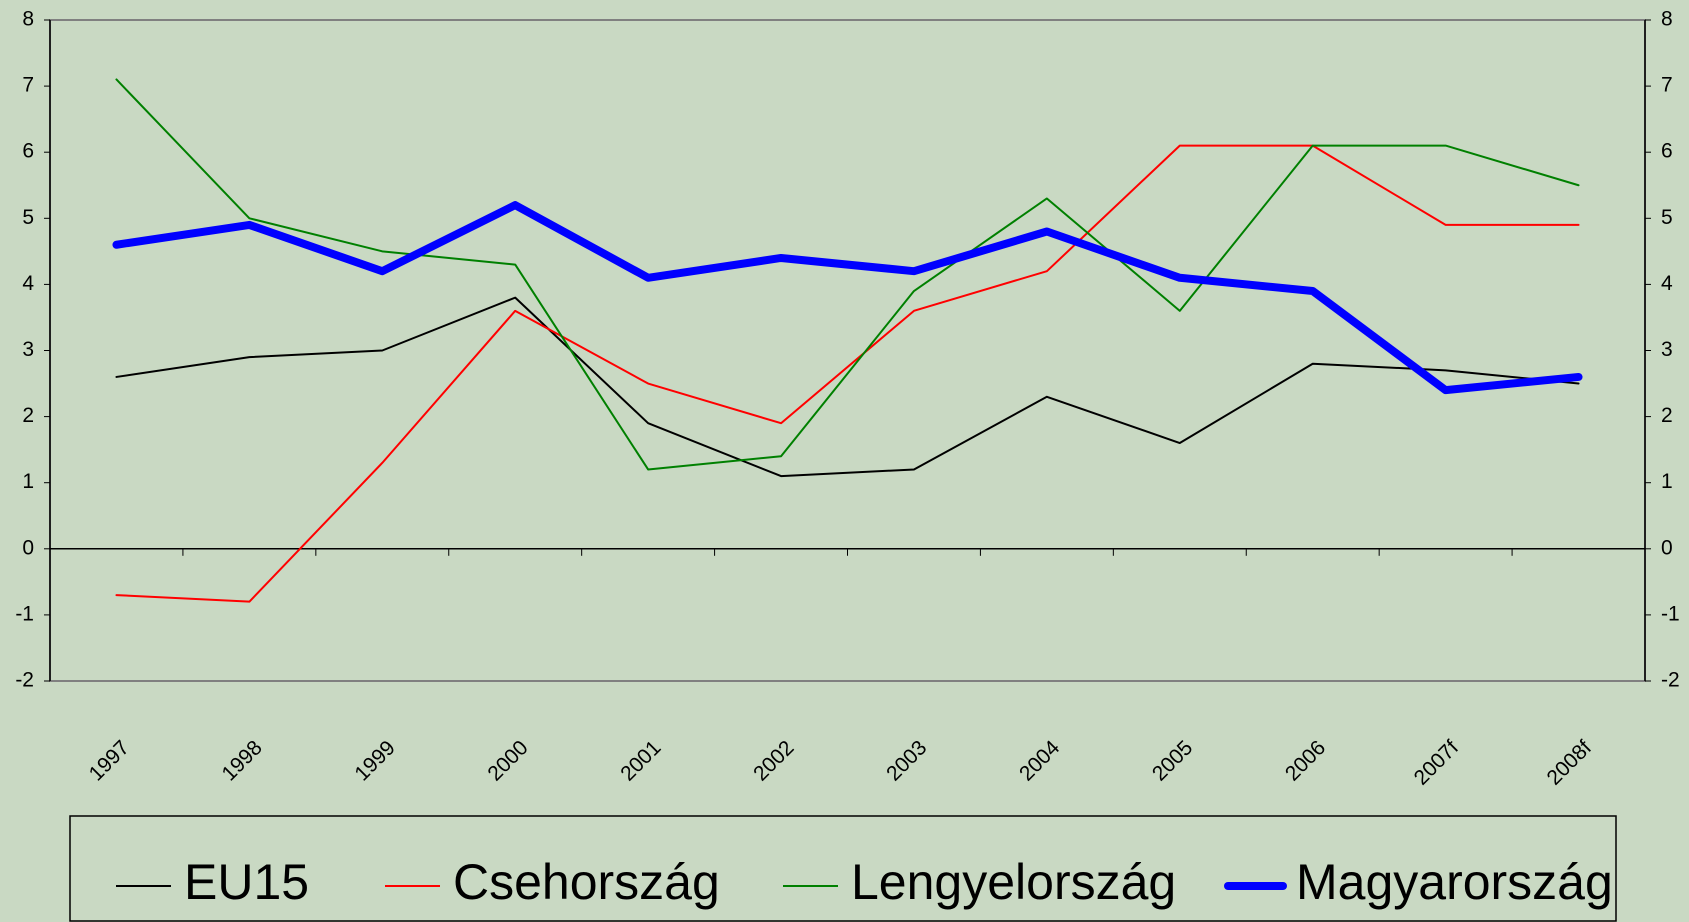 The width and height of the screenshot is (1689, 922). Describe the element at coordinates (28, 481) in the screenshot. I see `y-tick-label: 1` at that location.